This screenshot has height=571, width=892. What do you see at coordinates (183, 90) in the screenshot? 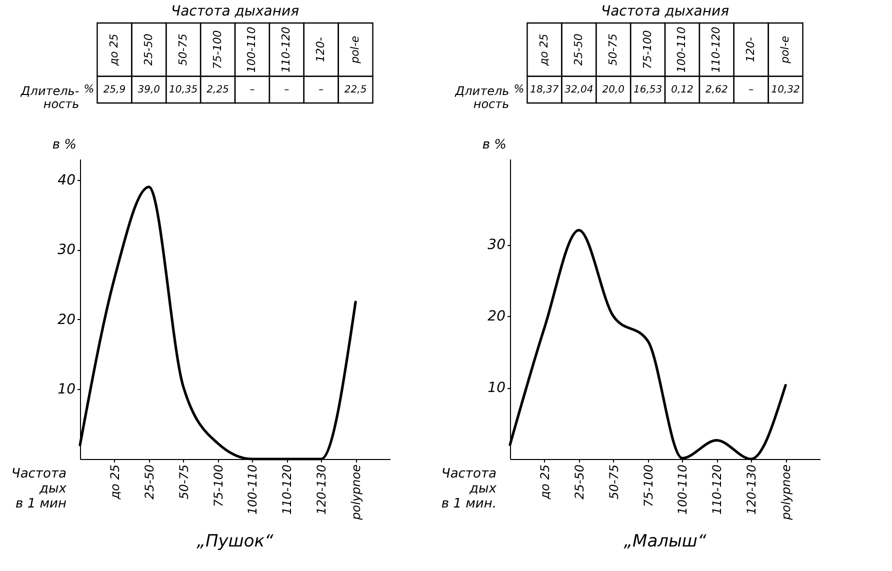
I see `data-label: 10,35` at bounding box center [183, 90].